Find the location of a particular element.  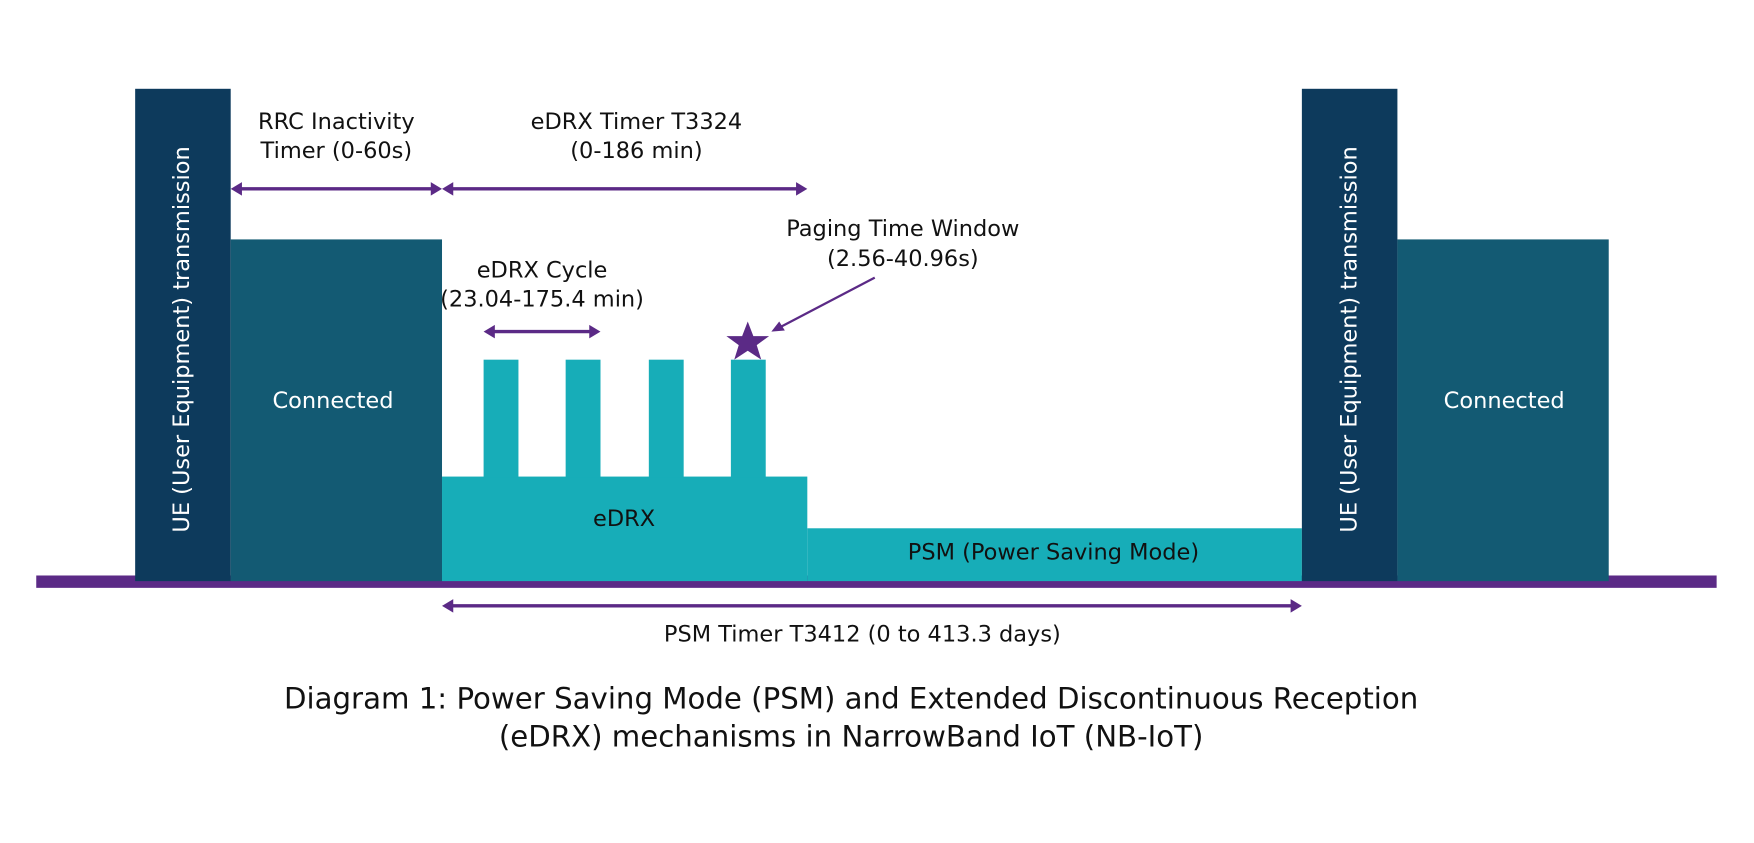

paging-label: Paging Time Window is located at coordinates (902, 229).